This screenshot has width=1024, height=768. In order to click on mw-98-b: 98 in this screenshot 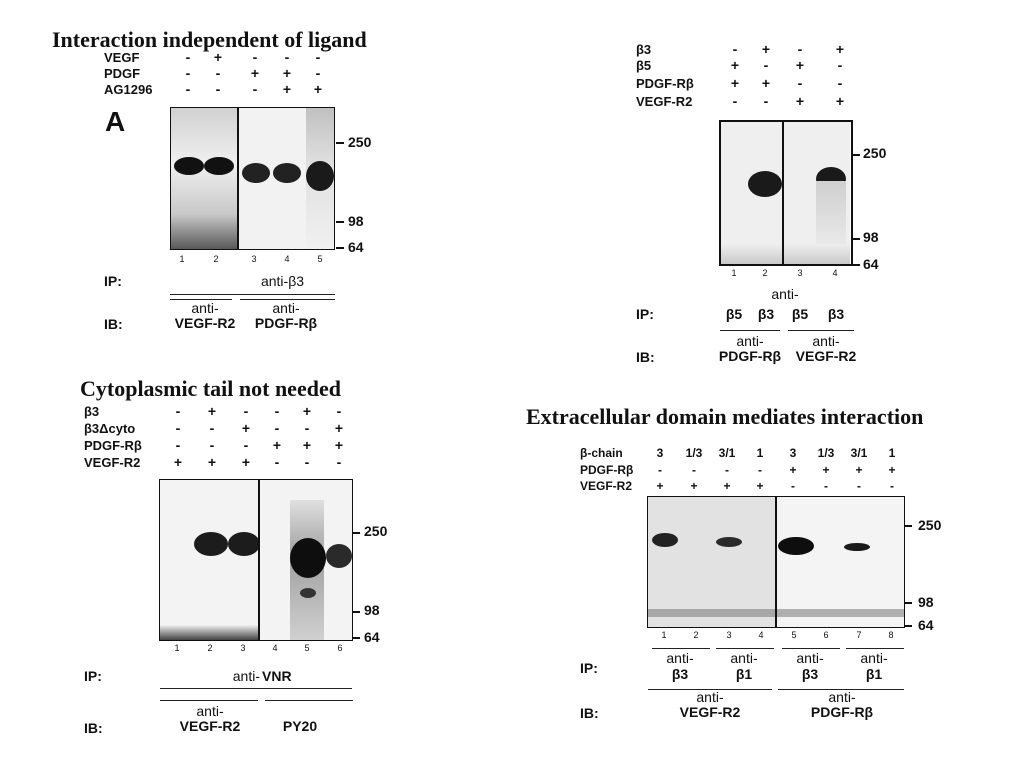, I will do `click(871, 237)`.